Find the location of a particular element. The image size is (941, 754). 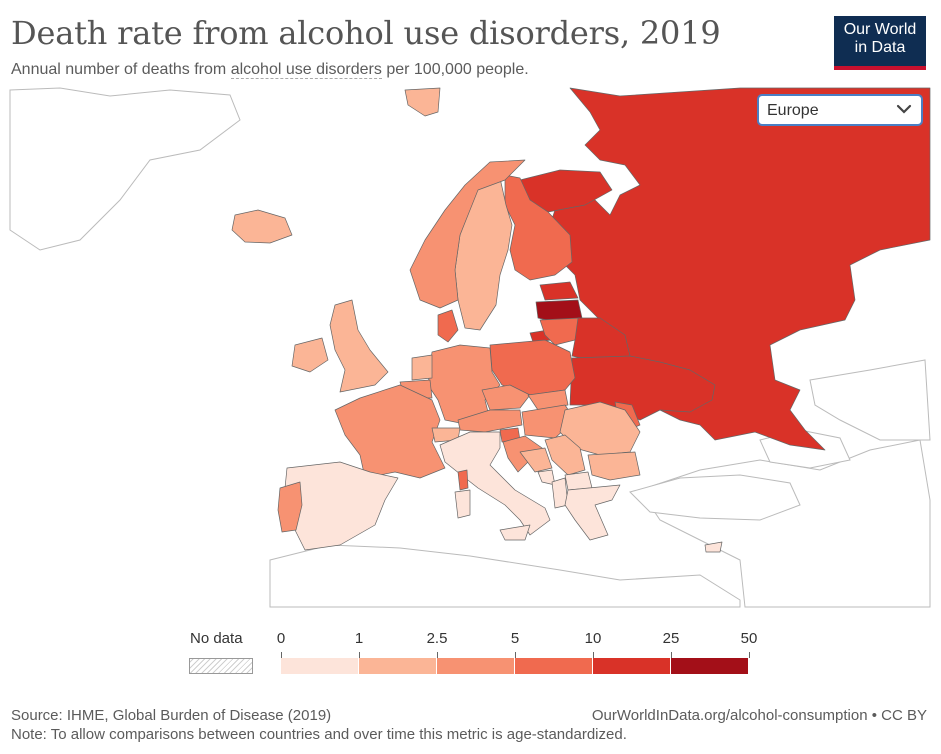

map-legend: No data 0 1 2.5 5 10 25 50 is located at coordinates (470, 655).